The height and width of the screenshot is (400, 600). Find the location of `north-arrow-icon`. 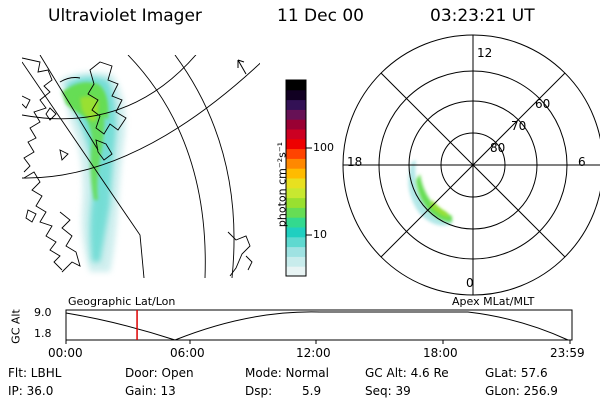

north-arrow-icon is located at coordinates (242, 67).